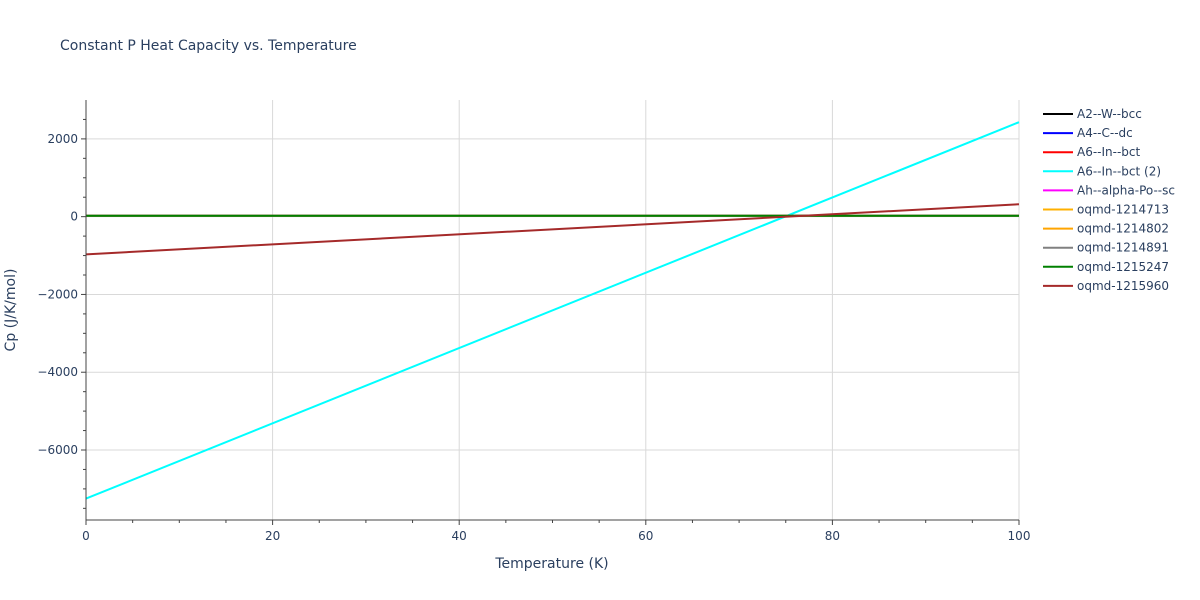 Image resolution: width=1200 pixels, height=600 pixels. I want to click on legend-item: A4--C--dc, so click(1088, 133).